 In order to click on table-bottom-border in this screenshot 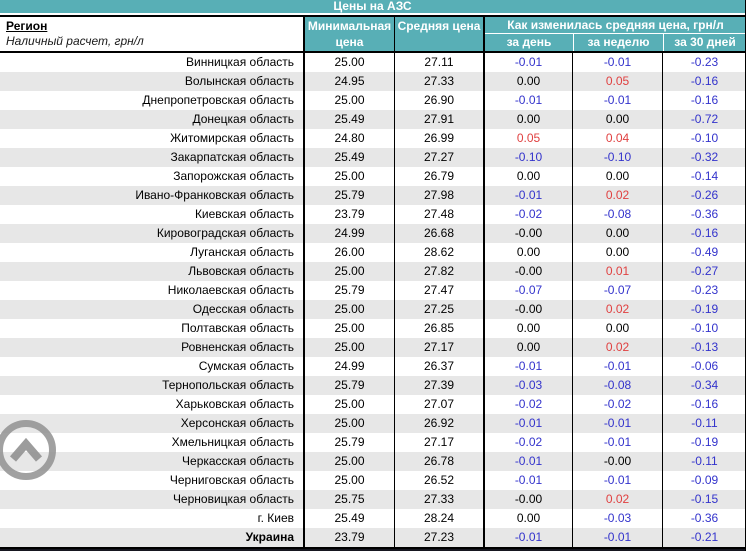, I will do `click(372, 548)`.